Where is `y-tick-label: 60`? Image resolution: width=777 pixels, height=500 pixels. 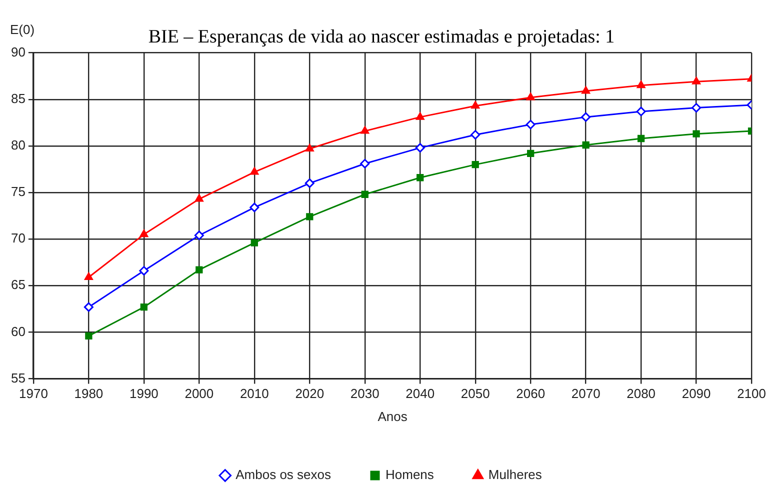
y-tick-label: 60 is located at coordinates (18, 331).